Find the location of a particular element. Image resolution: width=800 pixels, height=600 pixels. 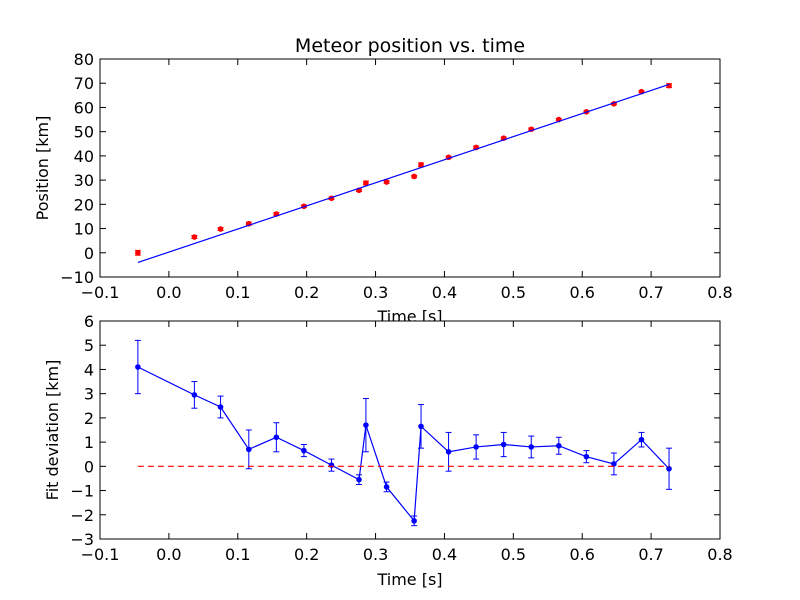

position-xtick-label: −0.1 is located at coordinates (100, 292).